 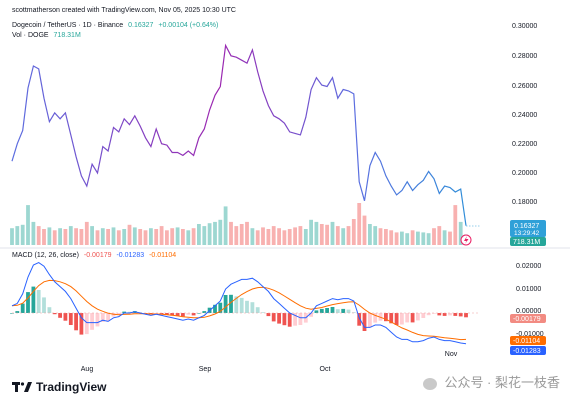 What do you see at coordinates (530, 300) in the screenshot?
I see `macd-axis: 0.02000 0.01000 0.00000 -0.01000` at bounding box center [530, 300].